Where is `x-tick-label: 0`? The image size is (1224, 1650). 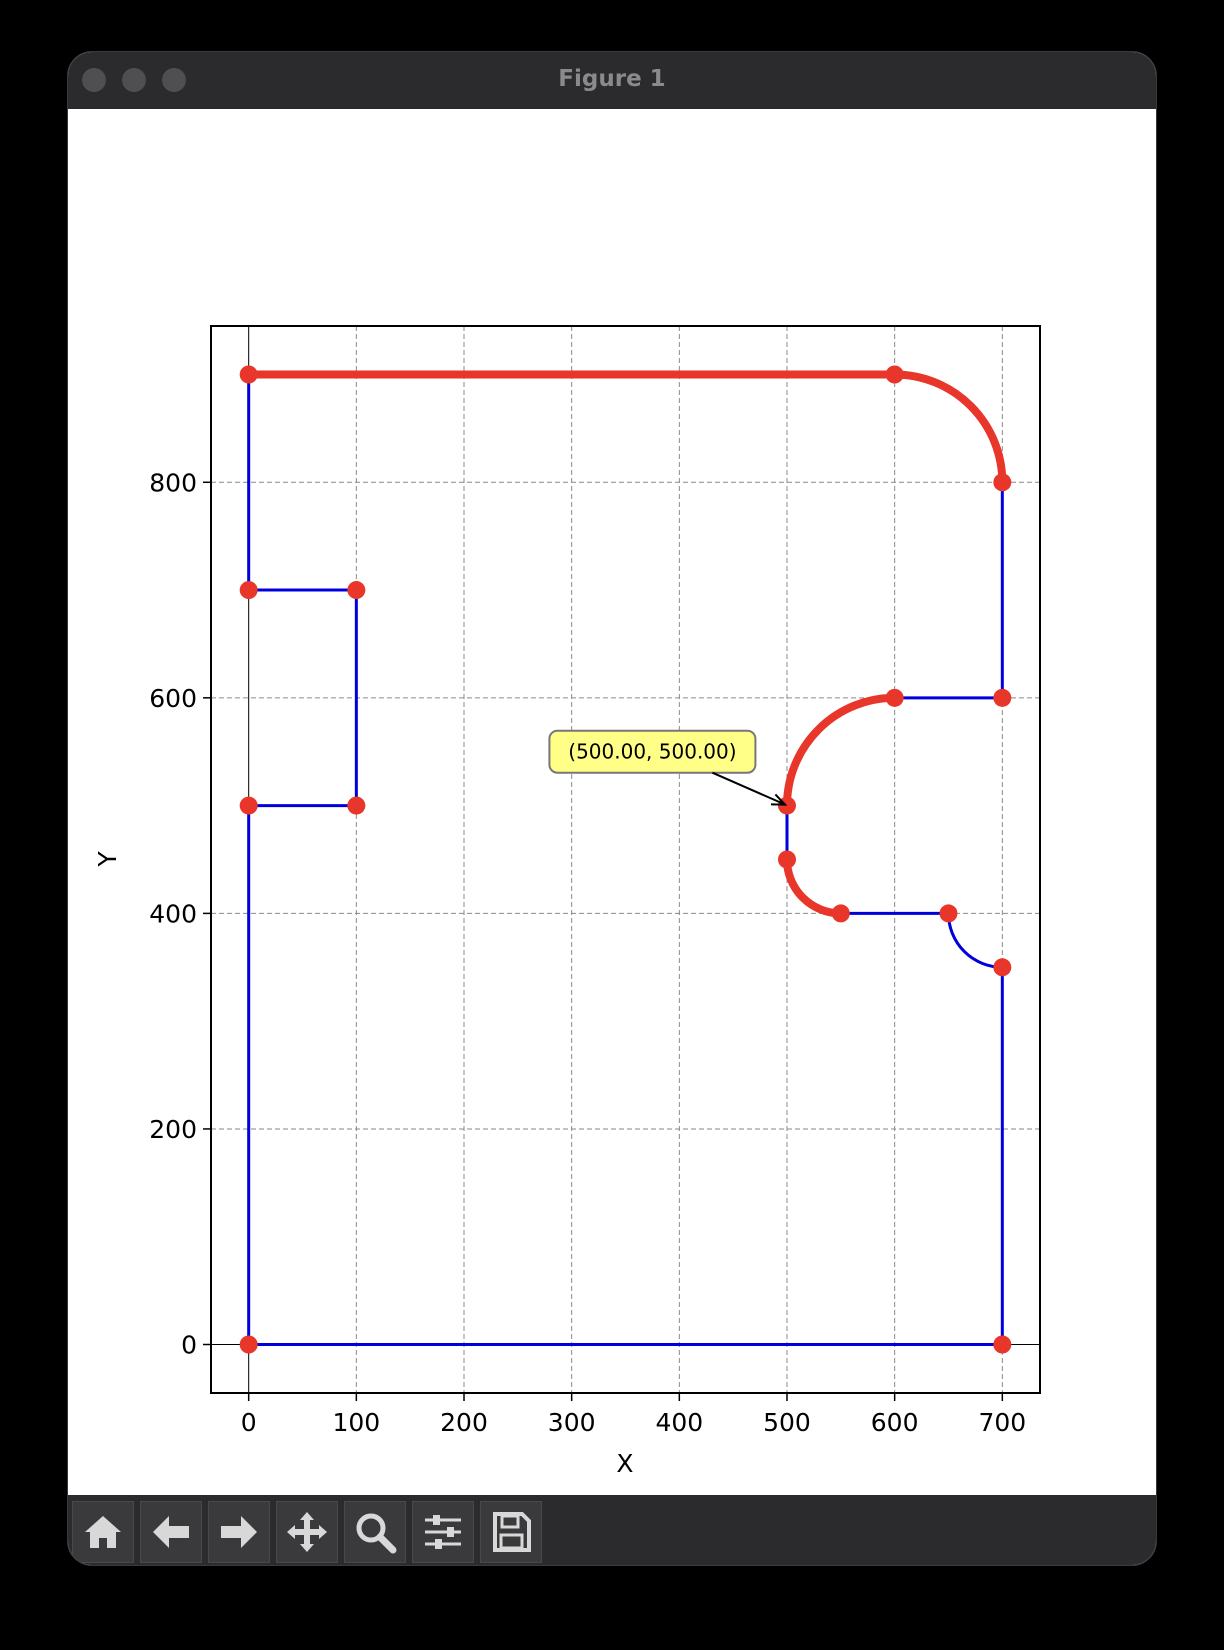 x-tick-label: 0 is located at coordinates (249, 1422).